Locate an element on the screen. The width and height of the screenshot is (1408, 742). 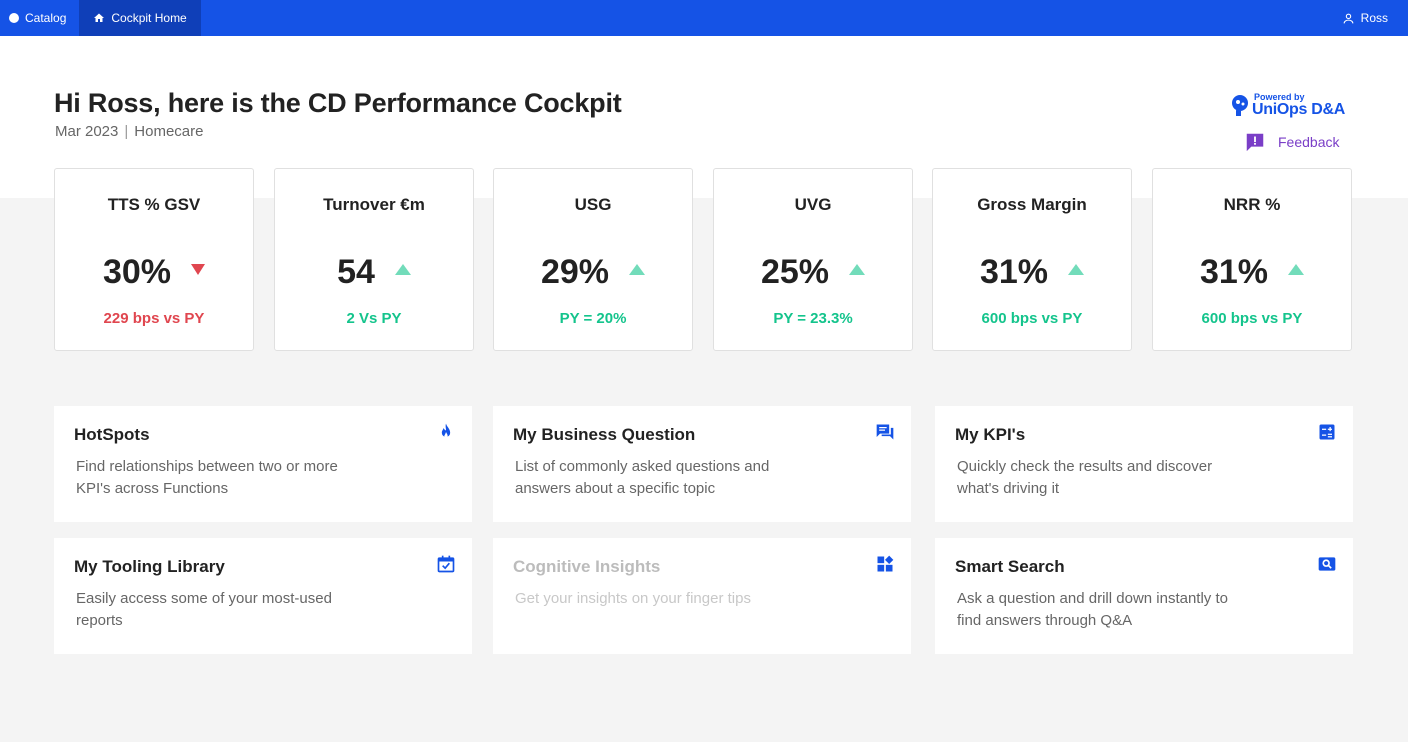
tile-title: HotSpots is located at coordinates (112, 434).